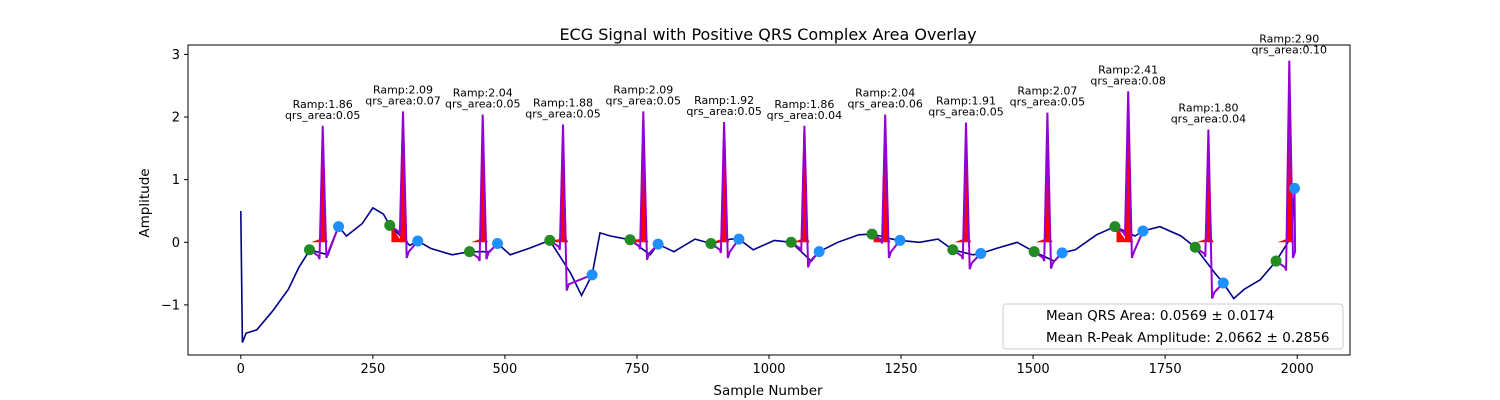 This screenshot has height=400, width=1500. What do you see at coordinates (966, 101) in the screenshot?
I see `peak-label-ramp-9: Ramp:1.91` at bounding box center [966, 101].